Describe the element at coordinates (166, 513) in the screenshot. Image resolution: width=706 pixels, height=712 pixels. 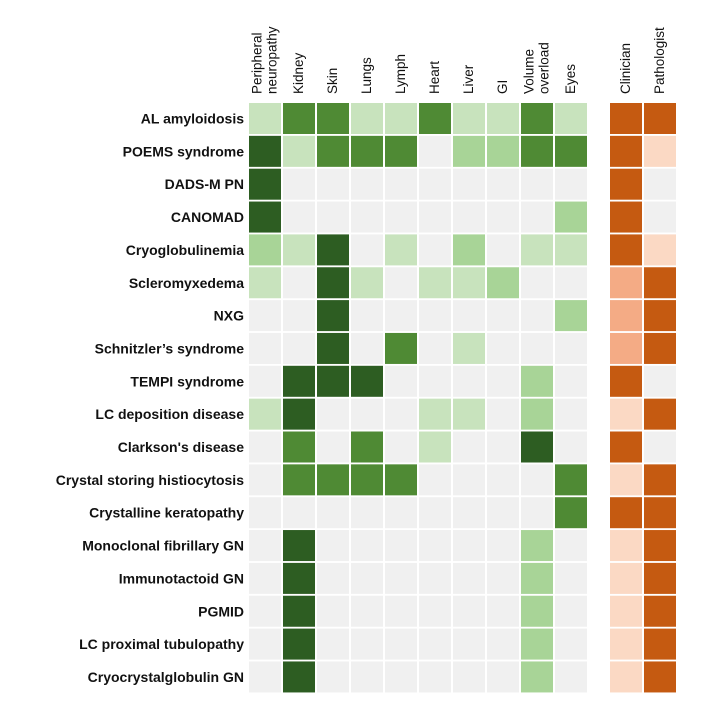
I see `row-label: Crystalline keratopathy` at that location.